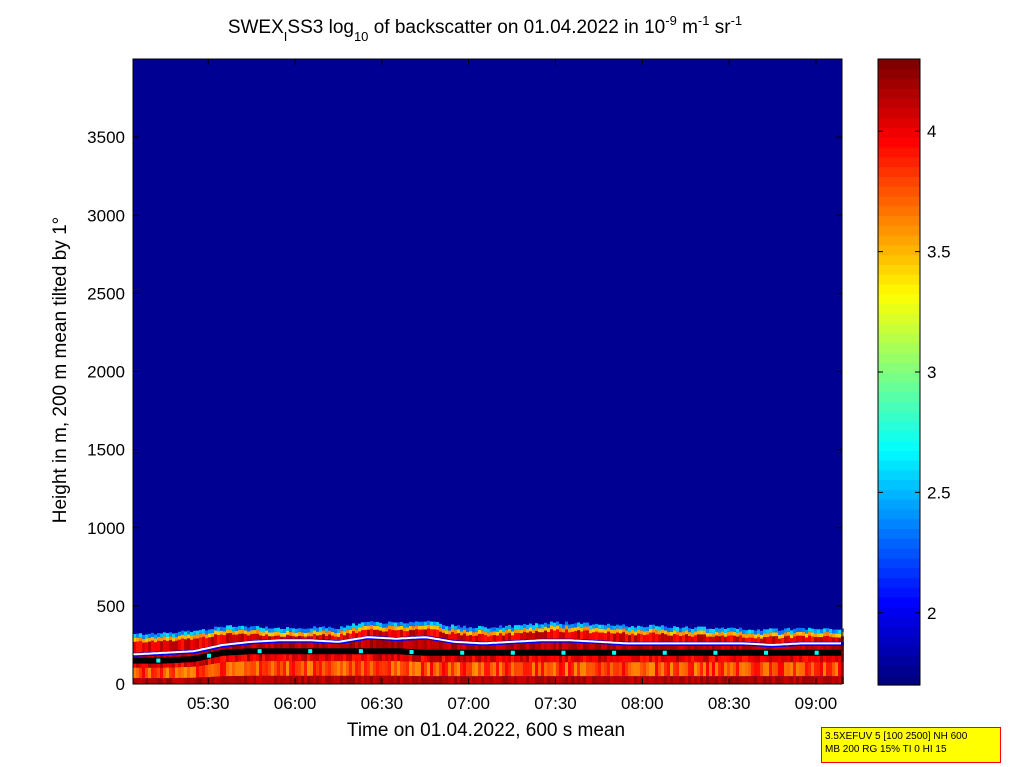 This screenshot has width=1023, height=767. What do you see at coordinates (486, 730) in the screenshot?
I see `x-axis-label: Time on 01.04.2022, 600 s mean` at bounding box center [486, 730].